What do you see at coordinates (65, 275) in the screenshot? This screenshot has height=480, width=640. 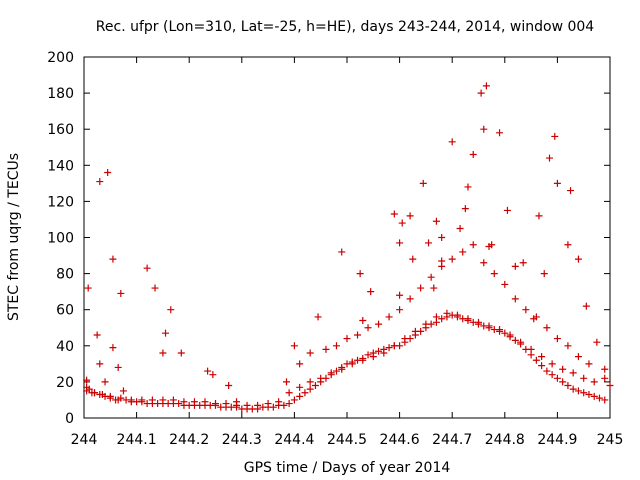 I see `y-tick-label: 80` at bounding box center [65, 275].